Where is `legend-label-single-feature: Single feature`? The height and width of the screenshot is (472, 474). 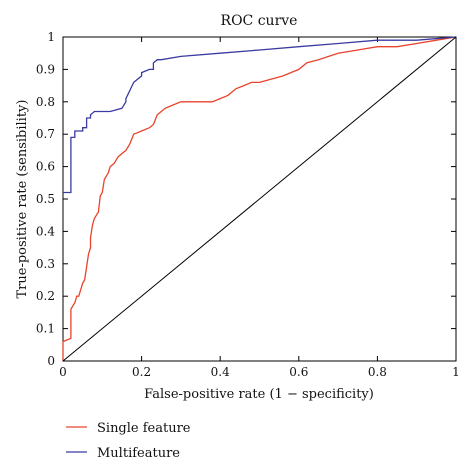
legend-label-single-feature: Single feature is located at coordinates (144, 428).